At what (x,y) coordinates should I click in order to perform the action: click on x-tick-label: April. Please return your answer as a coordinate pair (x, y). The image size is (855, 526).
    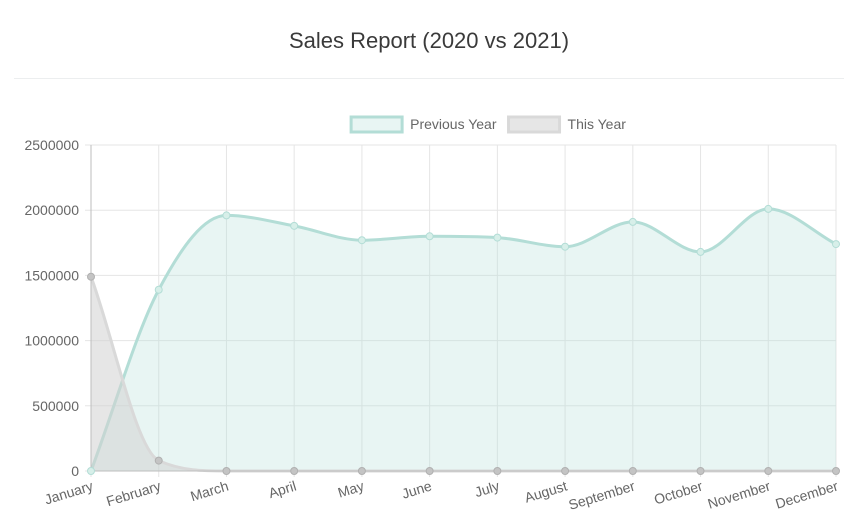
    Looking at the image, I should click on (282, 489).